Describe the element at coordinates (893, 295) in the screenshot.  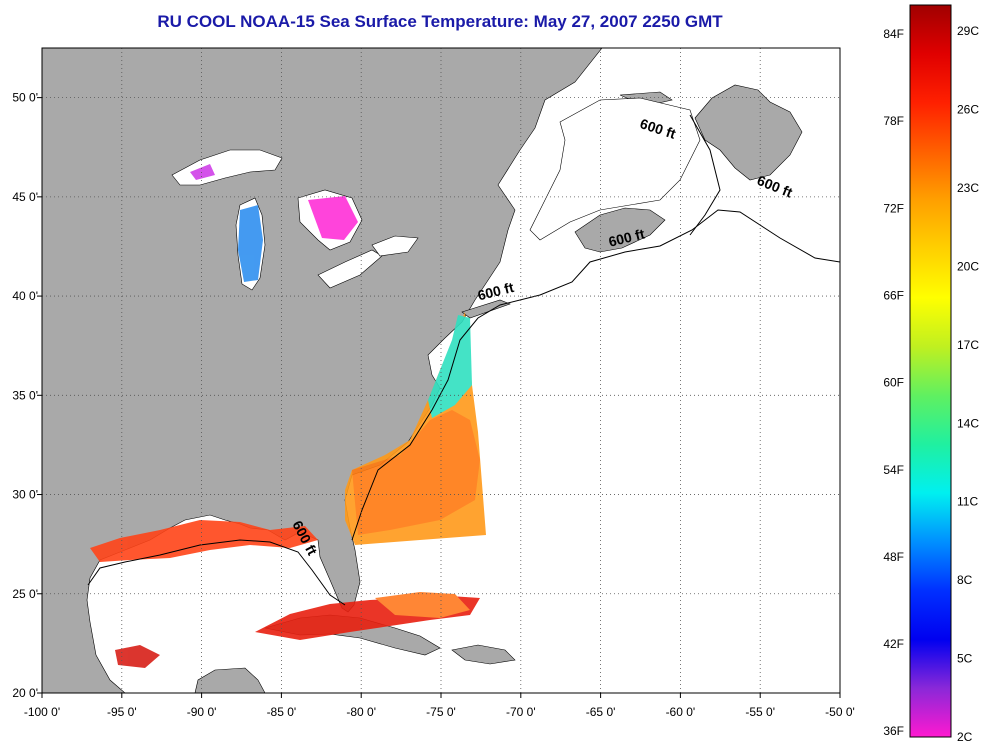
I see `colorbar-f-label: 66F` at that location.